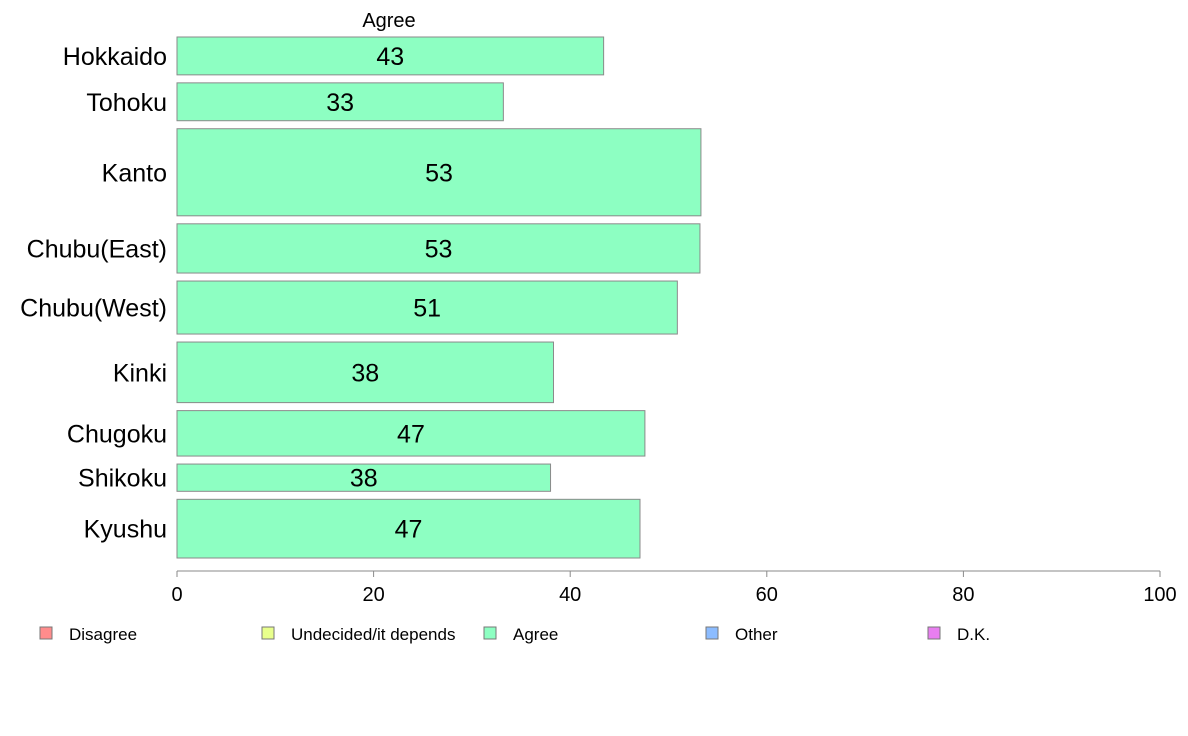 This screenshot has height=736, width=1188. Describe the element at coordinates (93, 309) in the screenshot. I see `category-label: Chubu(West)` at that location.